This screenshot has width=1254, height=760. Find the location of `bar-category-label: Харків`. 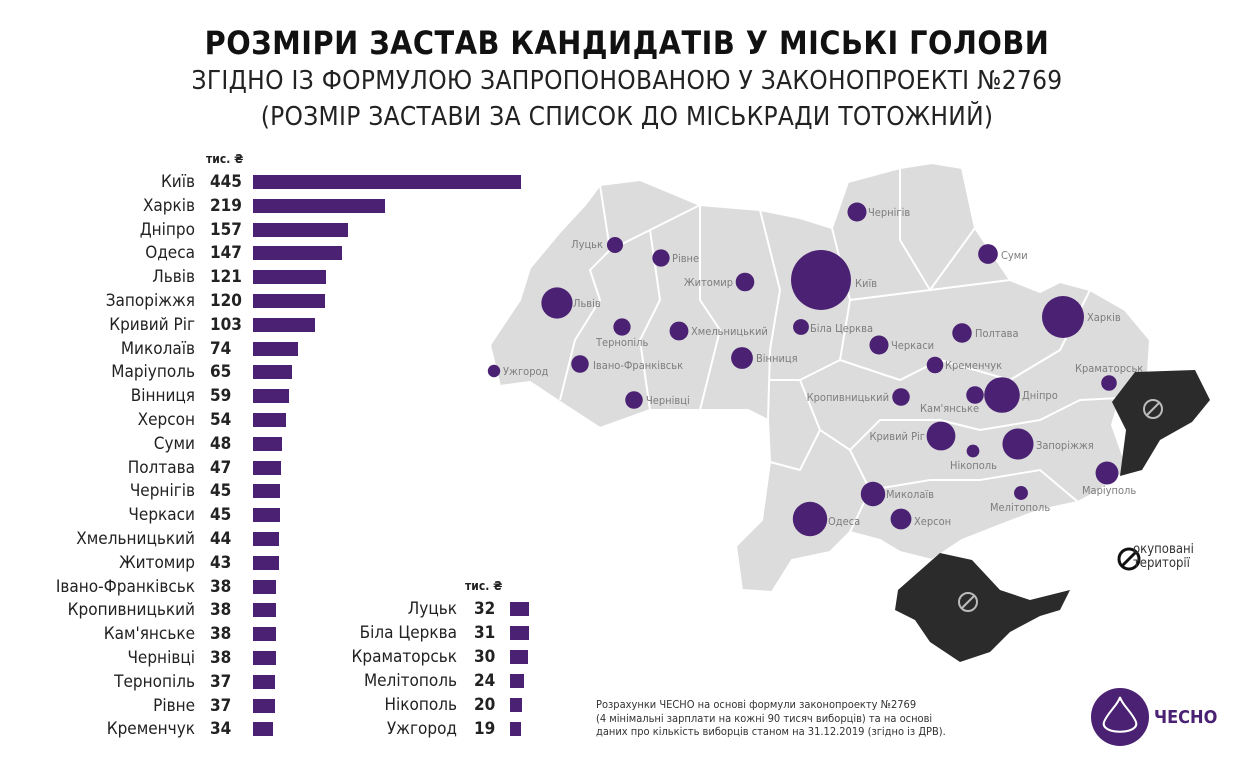

bar-category-label: Харків is located at coordinates (168, 205).